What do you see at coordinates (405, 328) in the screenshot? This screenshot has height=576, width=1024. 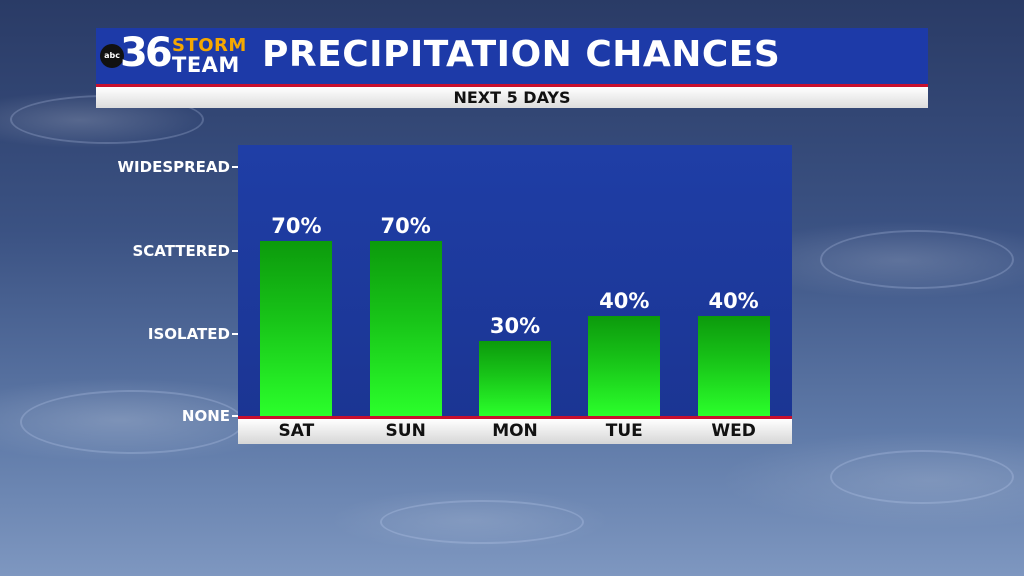 I see `bar-sun` at bounding box center [405, 328].